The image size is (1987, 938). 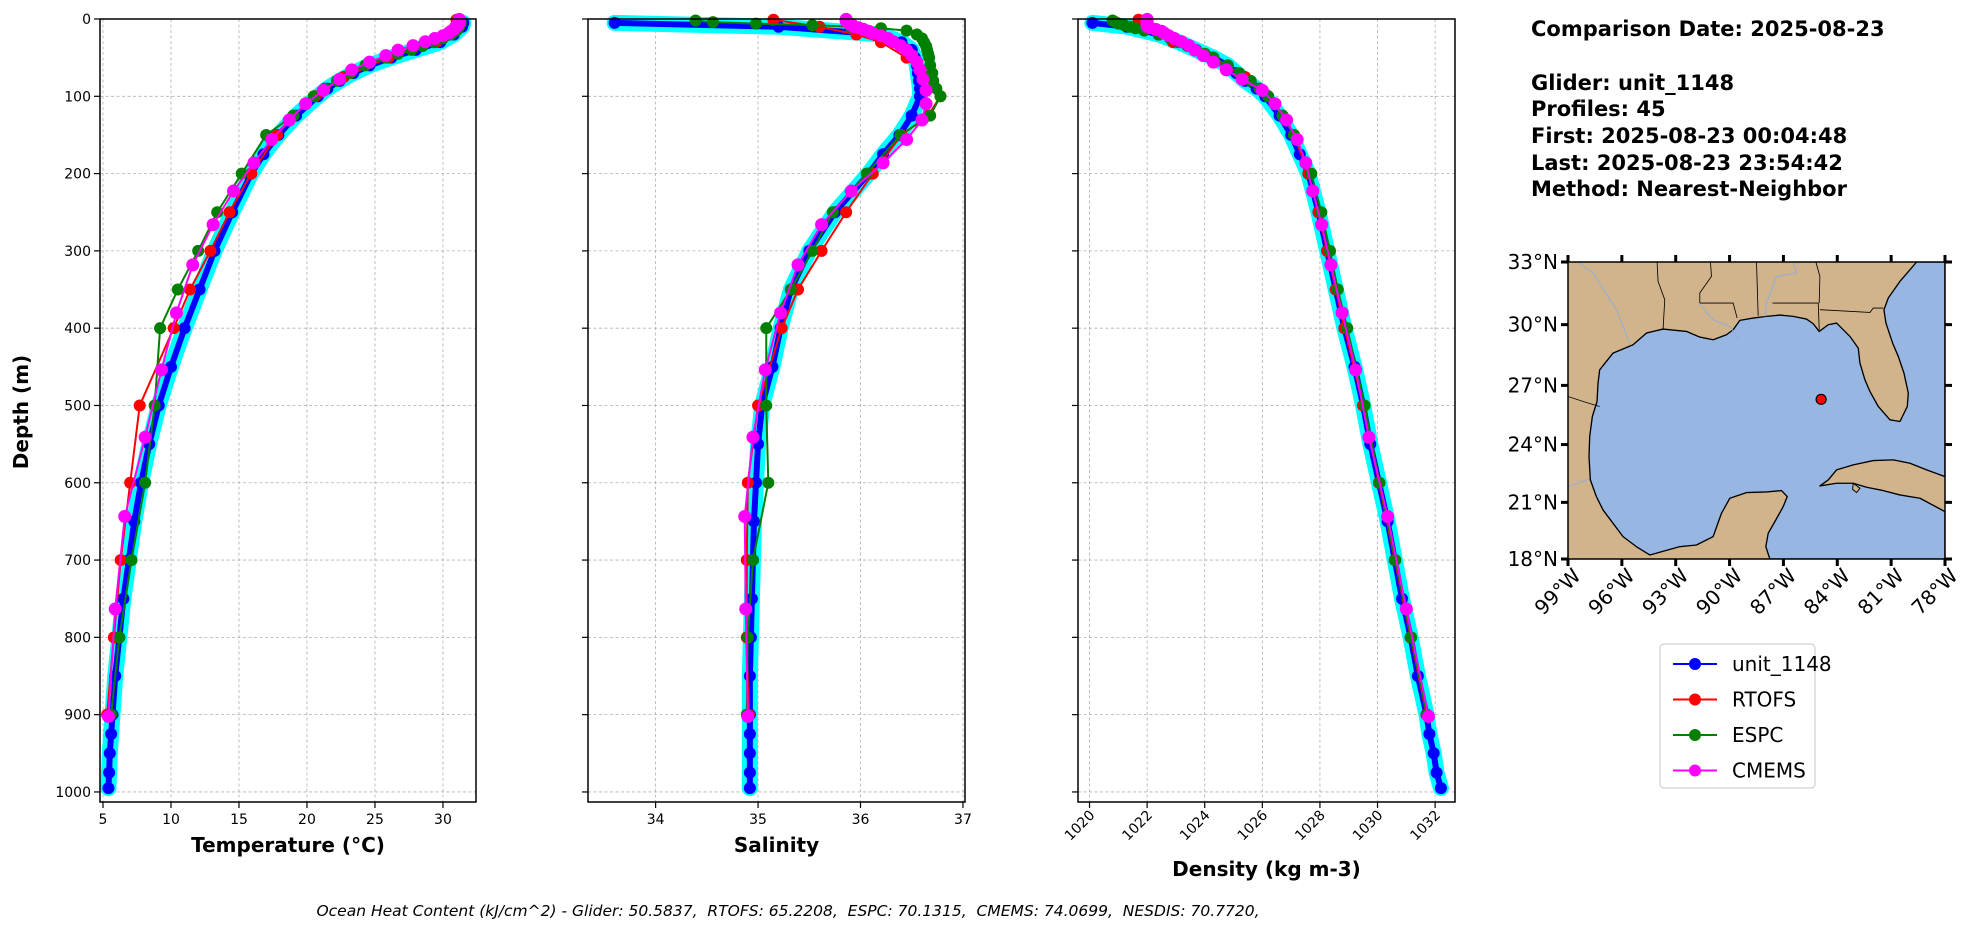 What do you see at coordinates (1270, 367) in the screenshot?
I see `ESPC-line` at bounding box center [1270, 367].